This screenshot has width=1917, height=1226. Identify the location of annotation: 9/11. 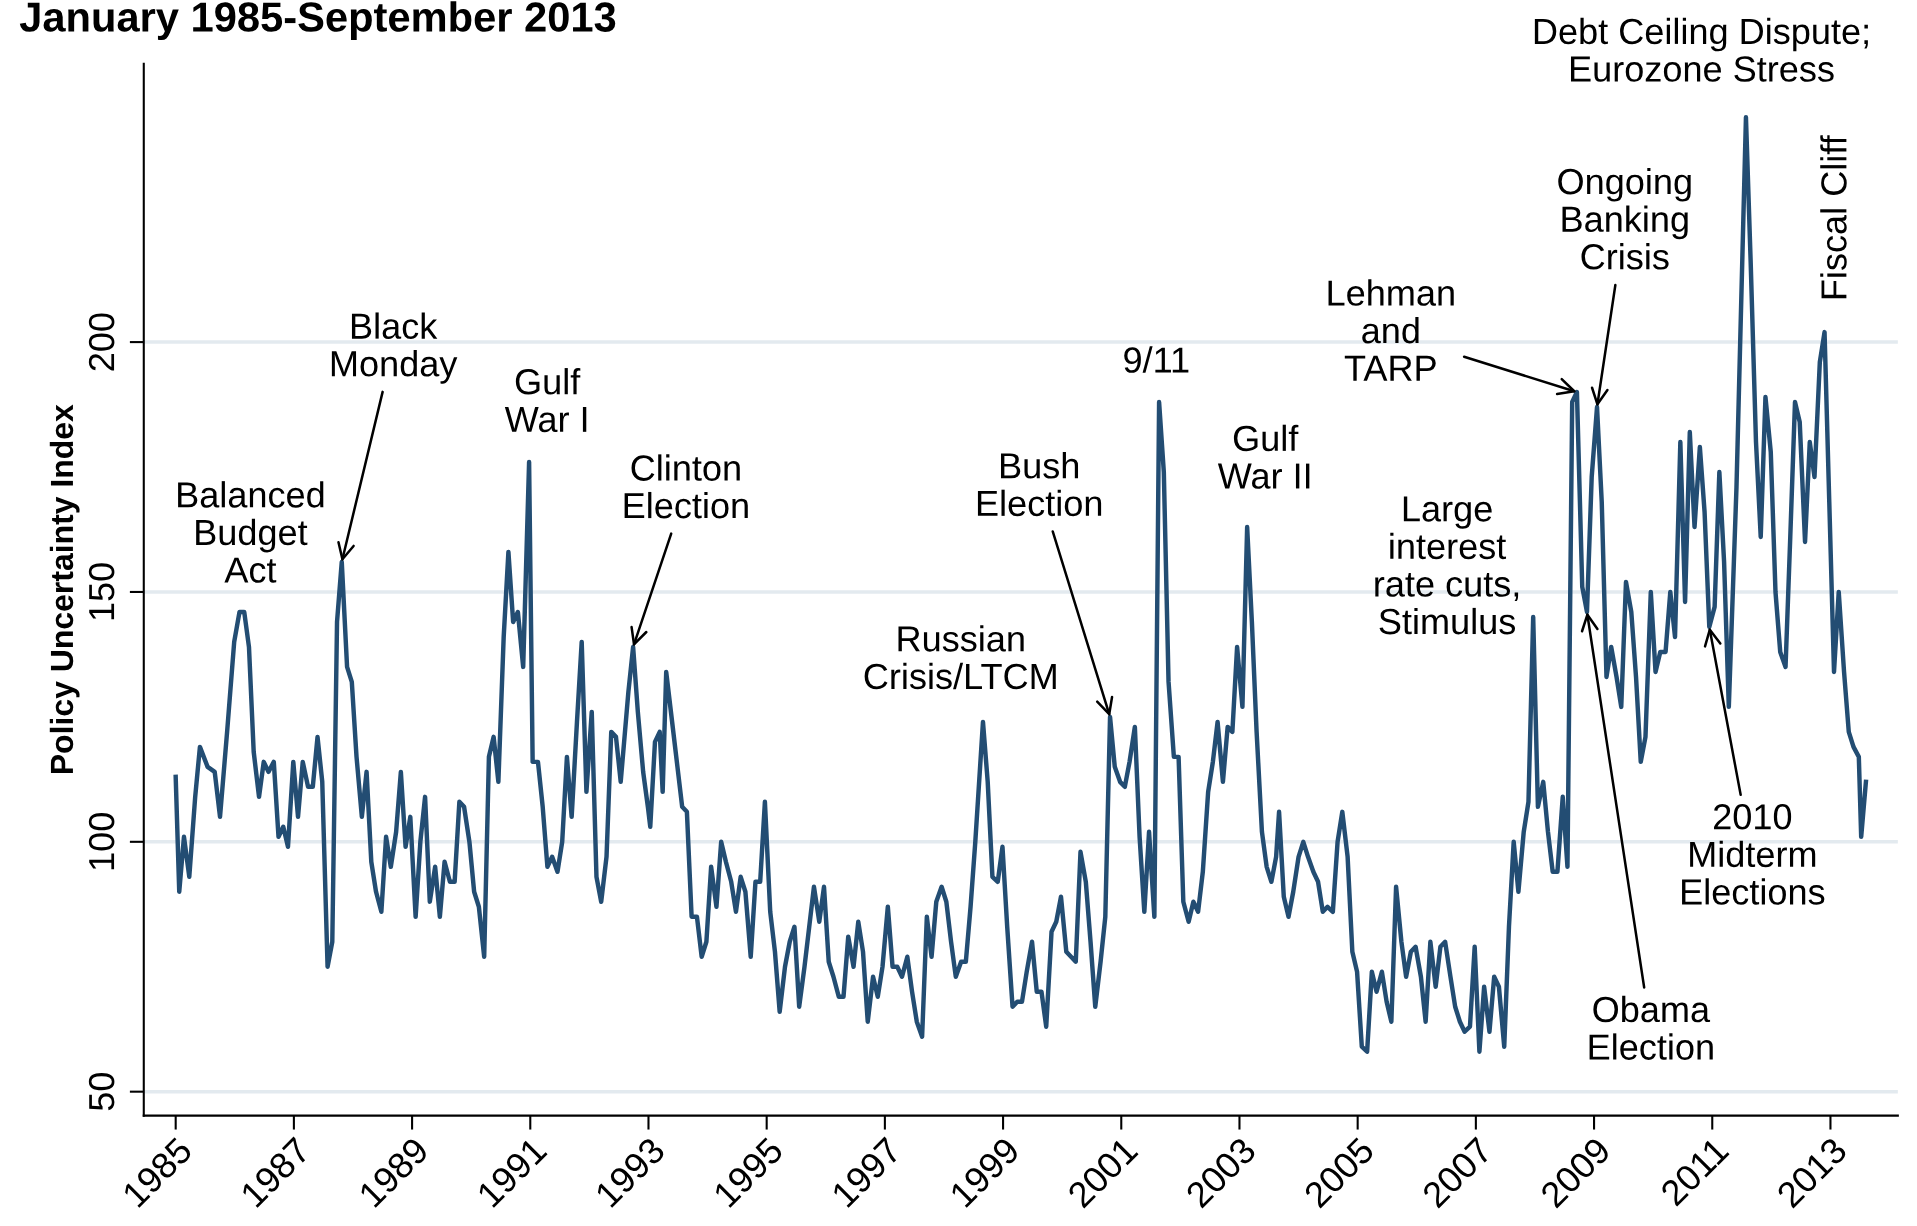
(1156, 359).